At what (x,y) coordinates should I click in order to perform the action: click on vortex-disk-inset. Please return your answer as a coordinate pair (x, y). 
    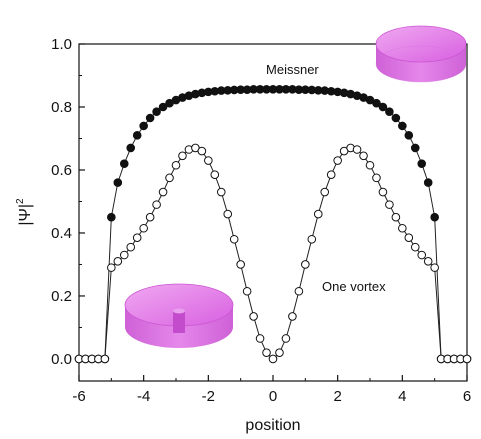
    Looking at the image, I should click on (179, 315).